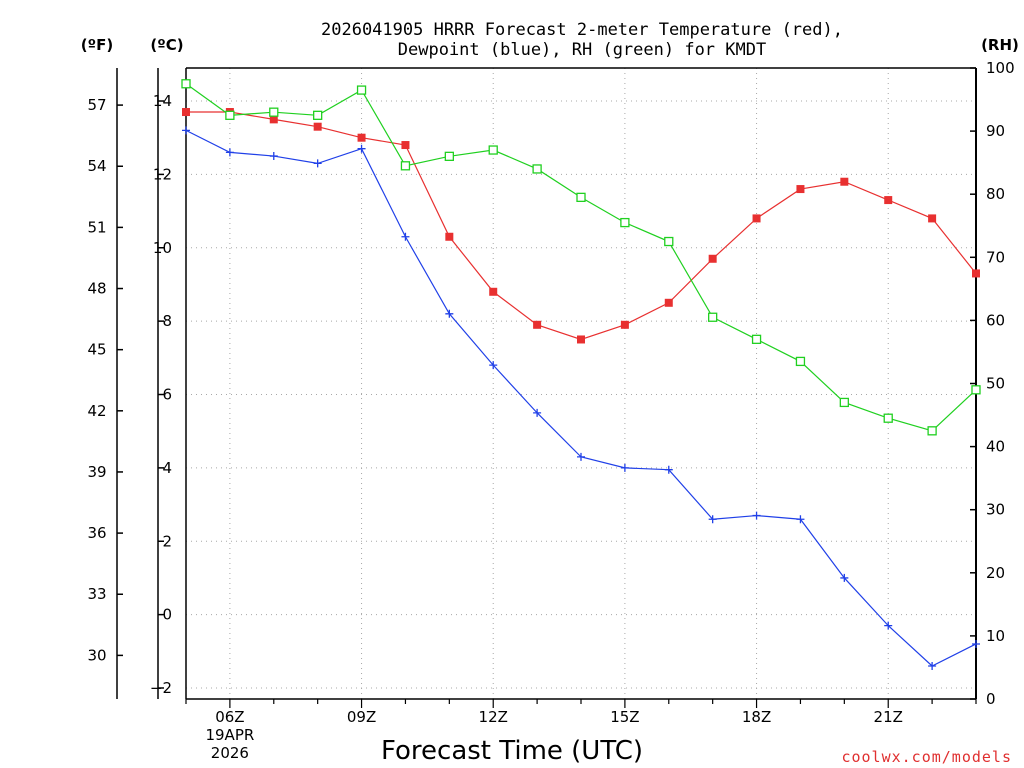 Image resolution: width=1024 pixels, height=768 pixels. What do you see at coordinates (888, 717) in the screenshot?
I see `x-tick-label: 21Z` at bounding box center [888, 717].